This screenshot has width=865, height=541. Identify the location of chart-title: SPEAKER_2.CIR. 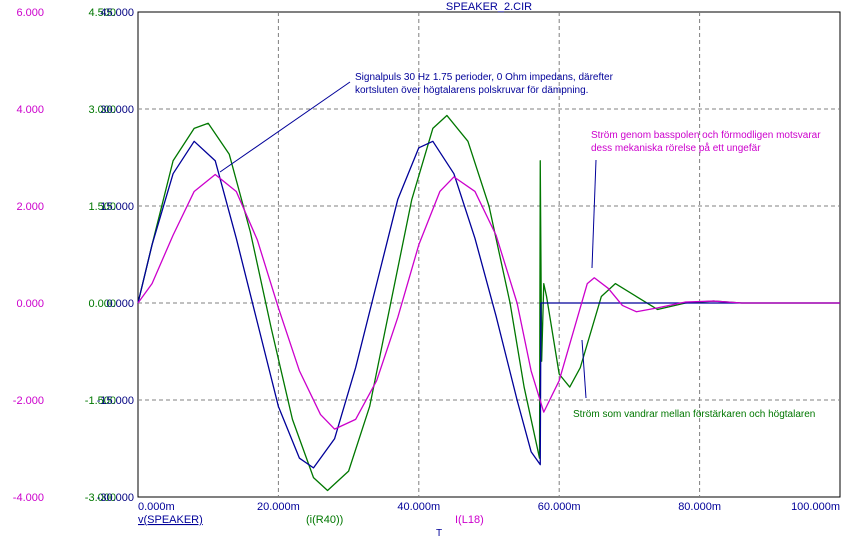
(489, 7).